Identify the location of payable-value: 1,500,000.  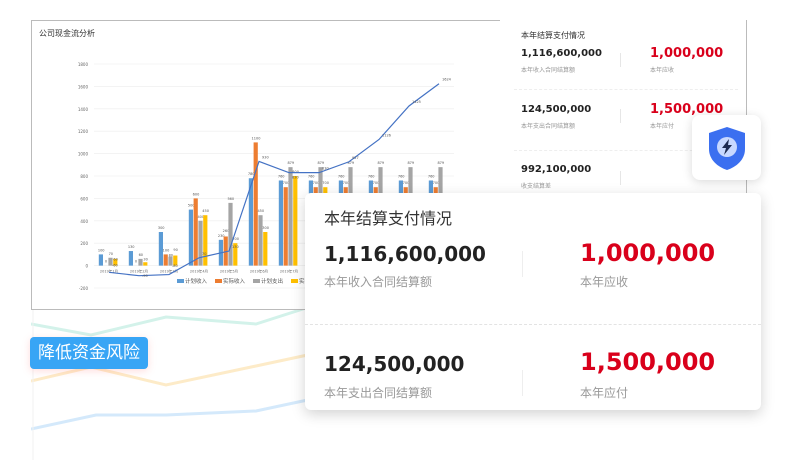
(648, 362).